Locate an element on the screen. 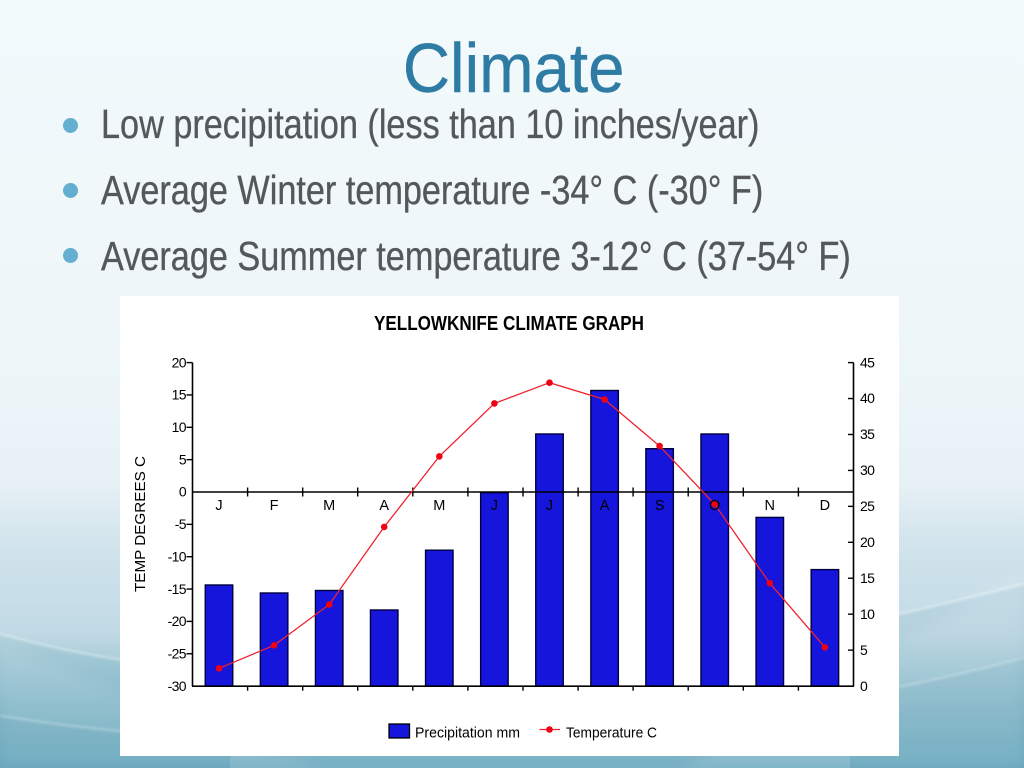  svg-text: YELLOWKNIFE CLIMATE GRAPH is located at coordinates (509, 324).